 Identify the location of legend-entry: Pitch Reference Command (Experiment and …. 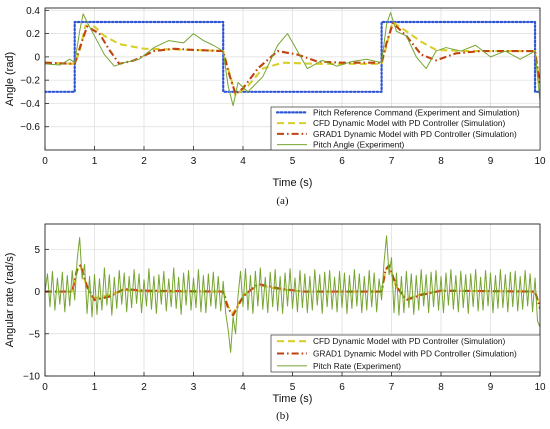
(416, 112).